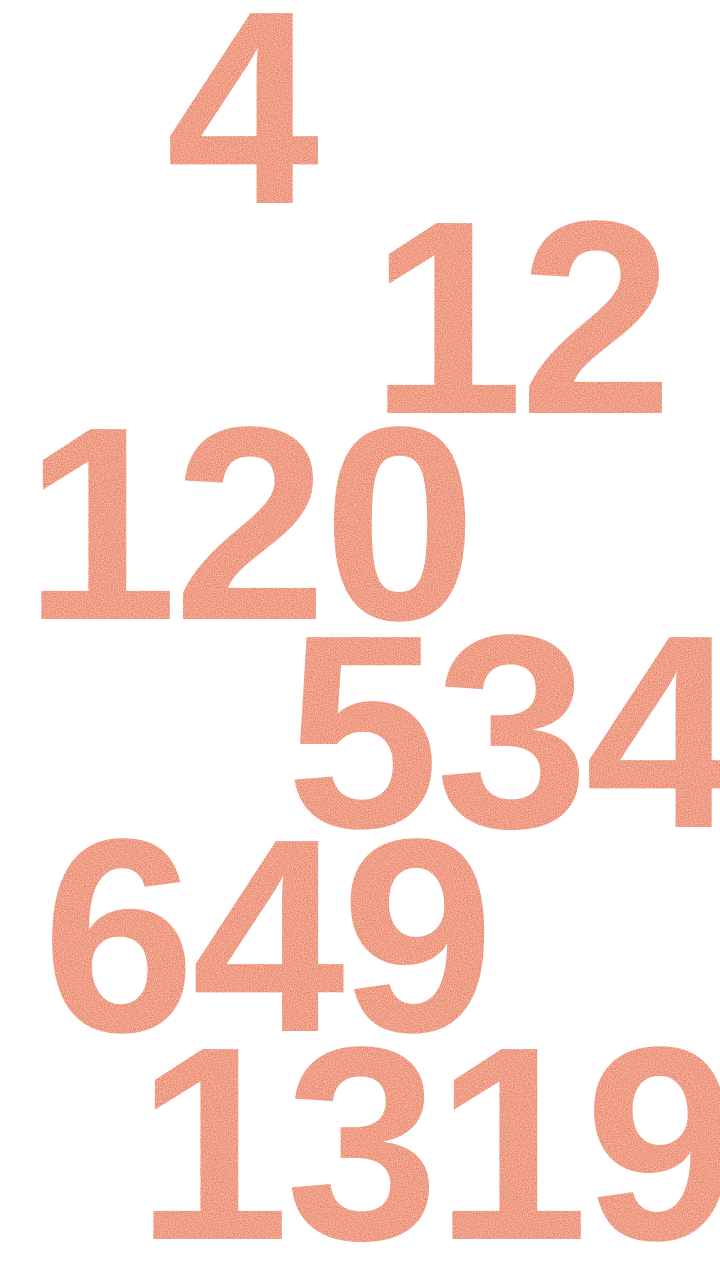  What do you see at coordinates (503, 732) in the screenshot?
I see `number-534: 534` at bounding box center [503, 732].